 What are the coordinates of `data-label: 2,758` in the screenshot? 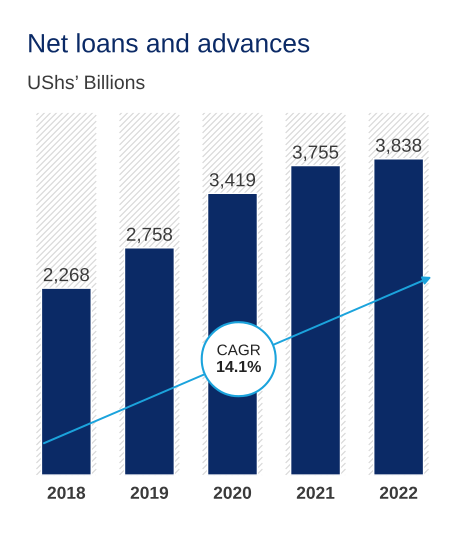 It's located at (149, 236).